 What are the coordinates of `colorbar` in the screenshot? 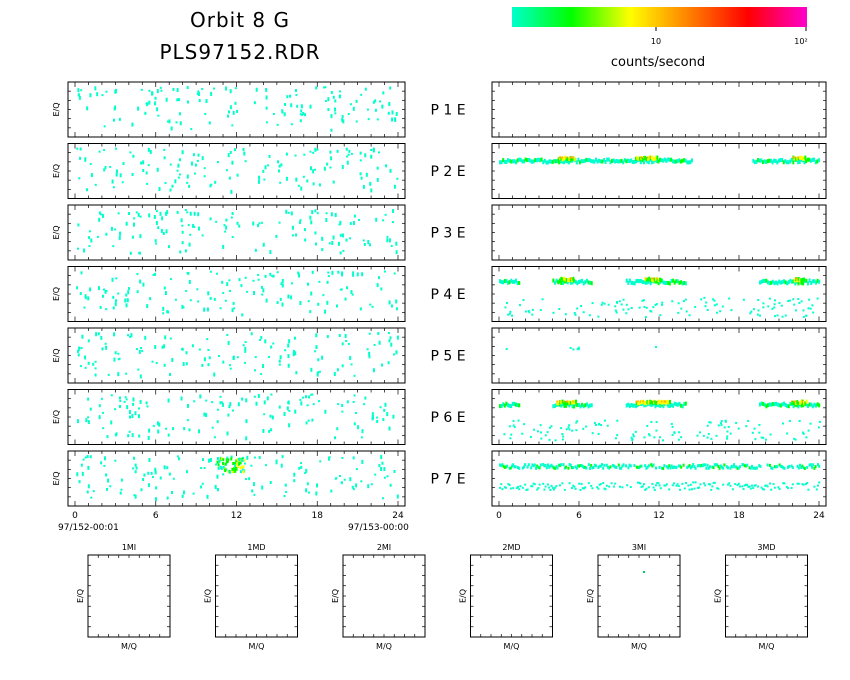 It's located at (659, 17).